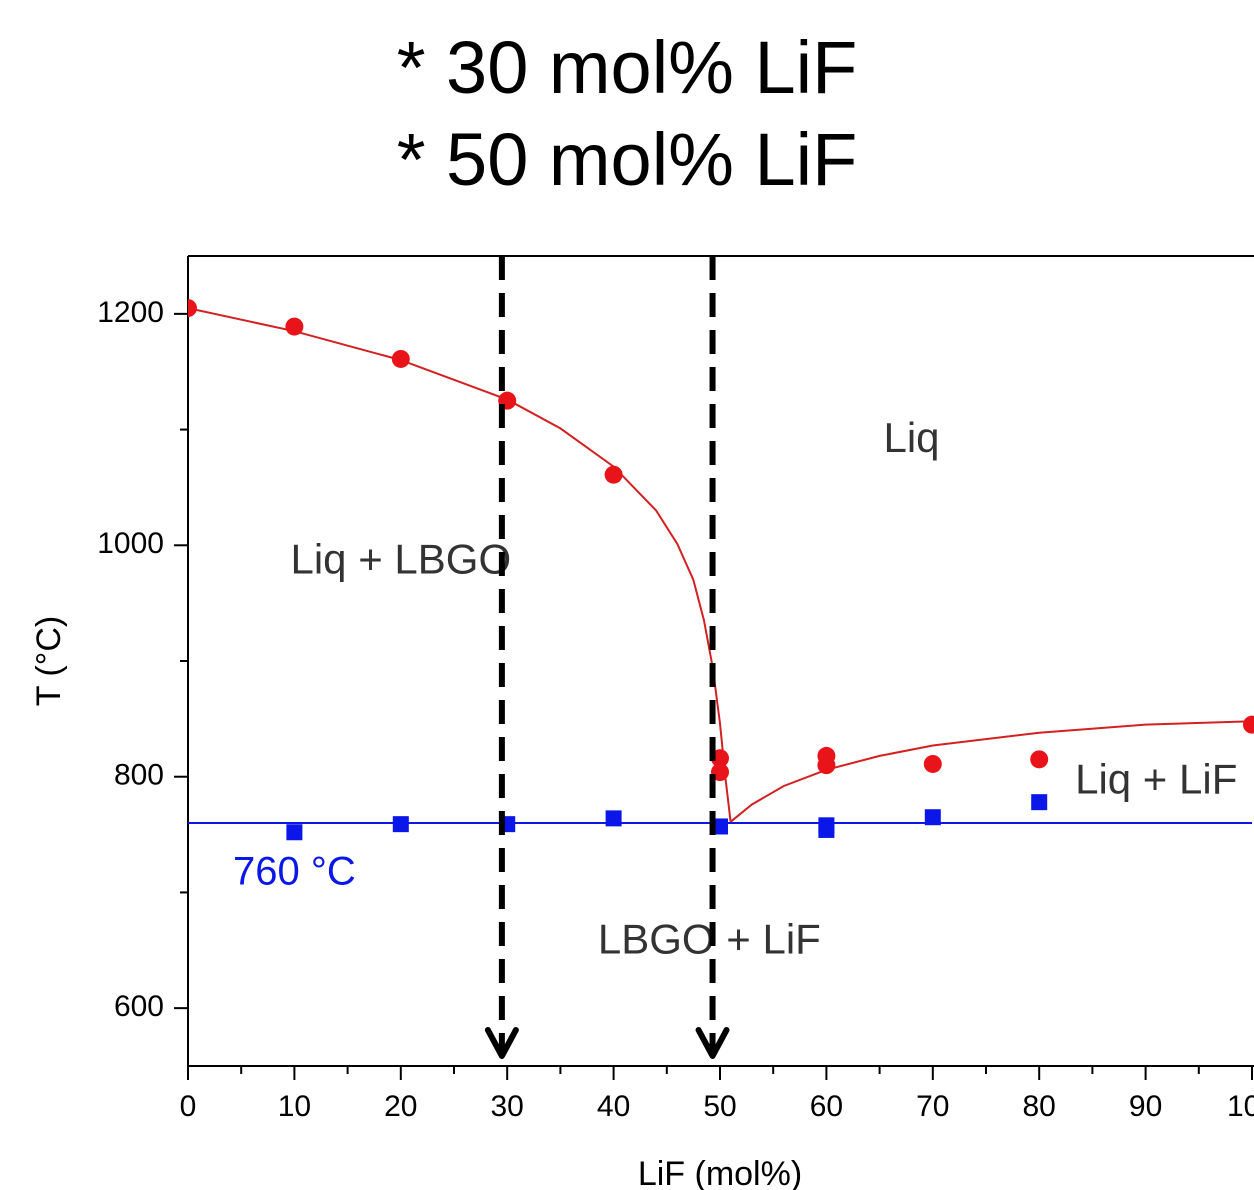 The width and height of the screenshot is (1254, 1190). Describe the element at coordinates (400, 559) in the screenshot. I see `region-label: Liq + LBGO` at that location.